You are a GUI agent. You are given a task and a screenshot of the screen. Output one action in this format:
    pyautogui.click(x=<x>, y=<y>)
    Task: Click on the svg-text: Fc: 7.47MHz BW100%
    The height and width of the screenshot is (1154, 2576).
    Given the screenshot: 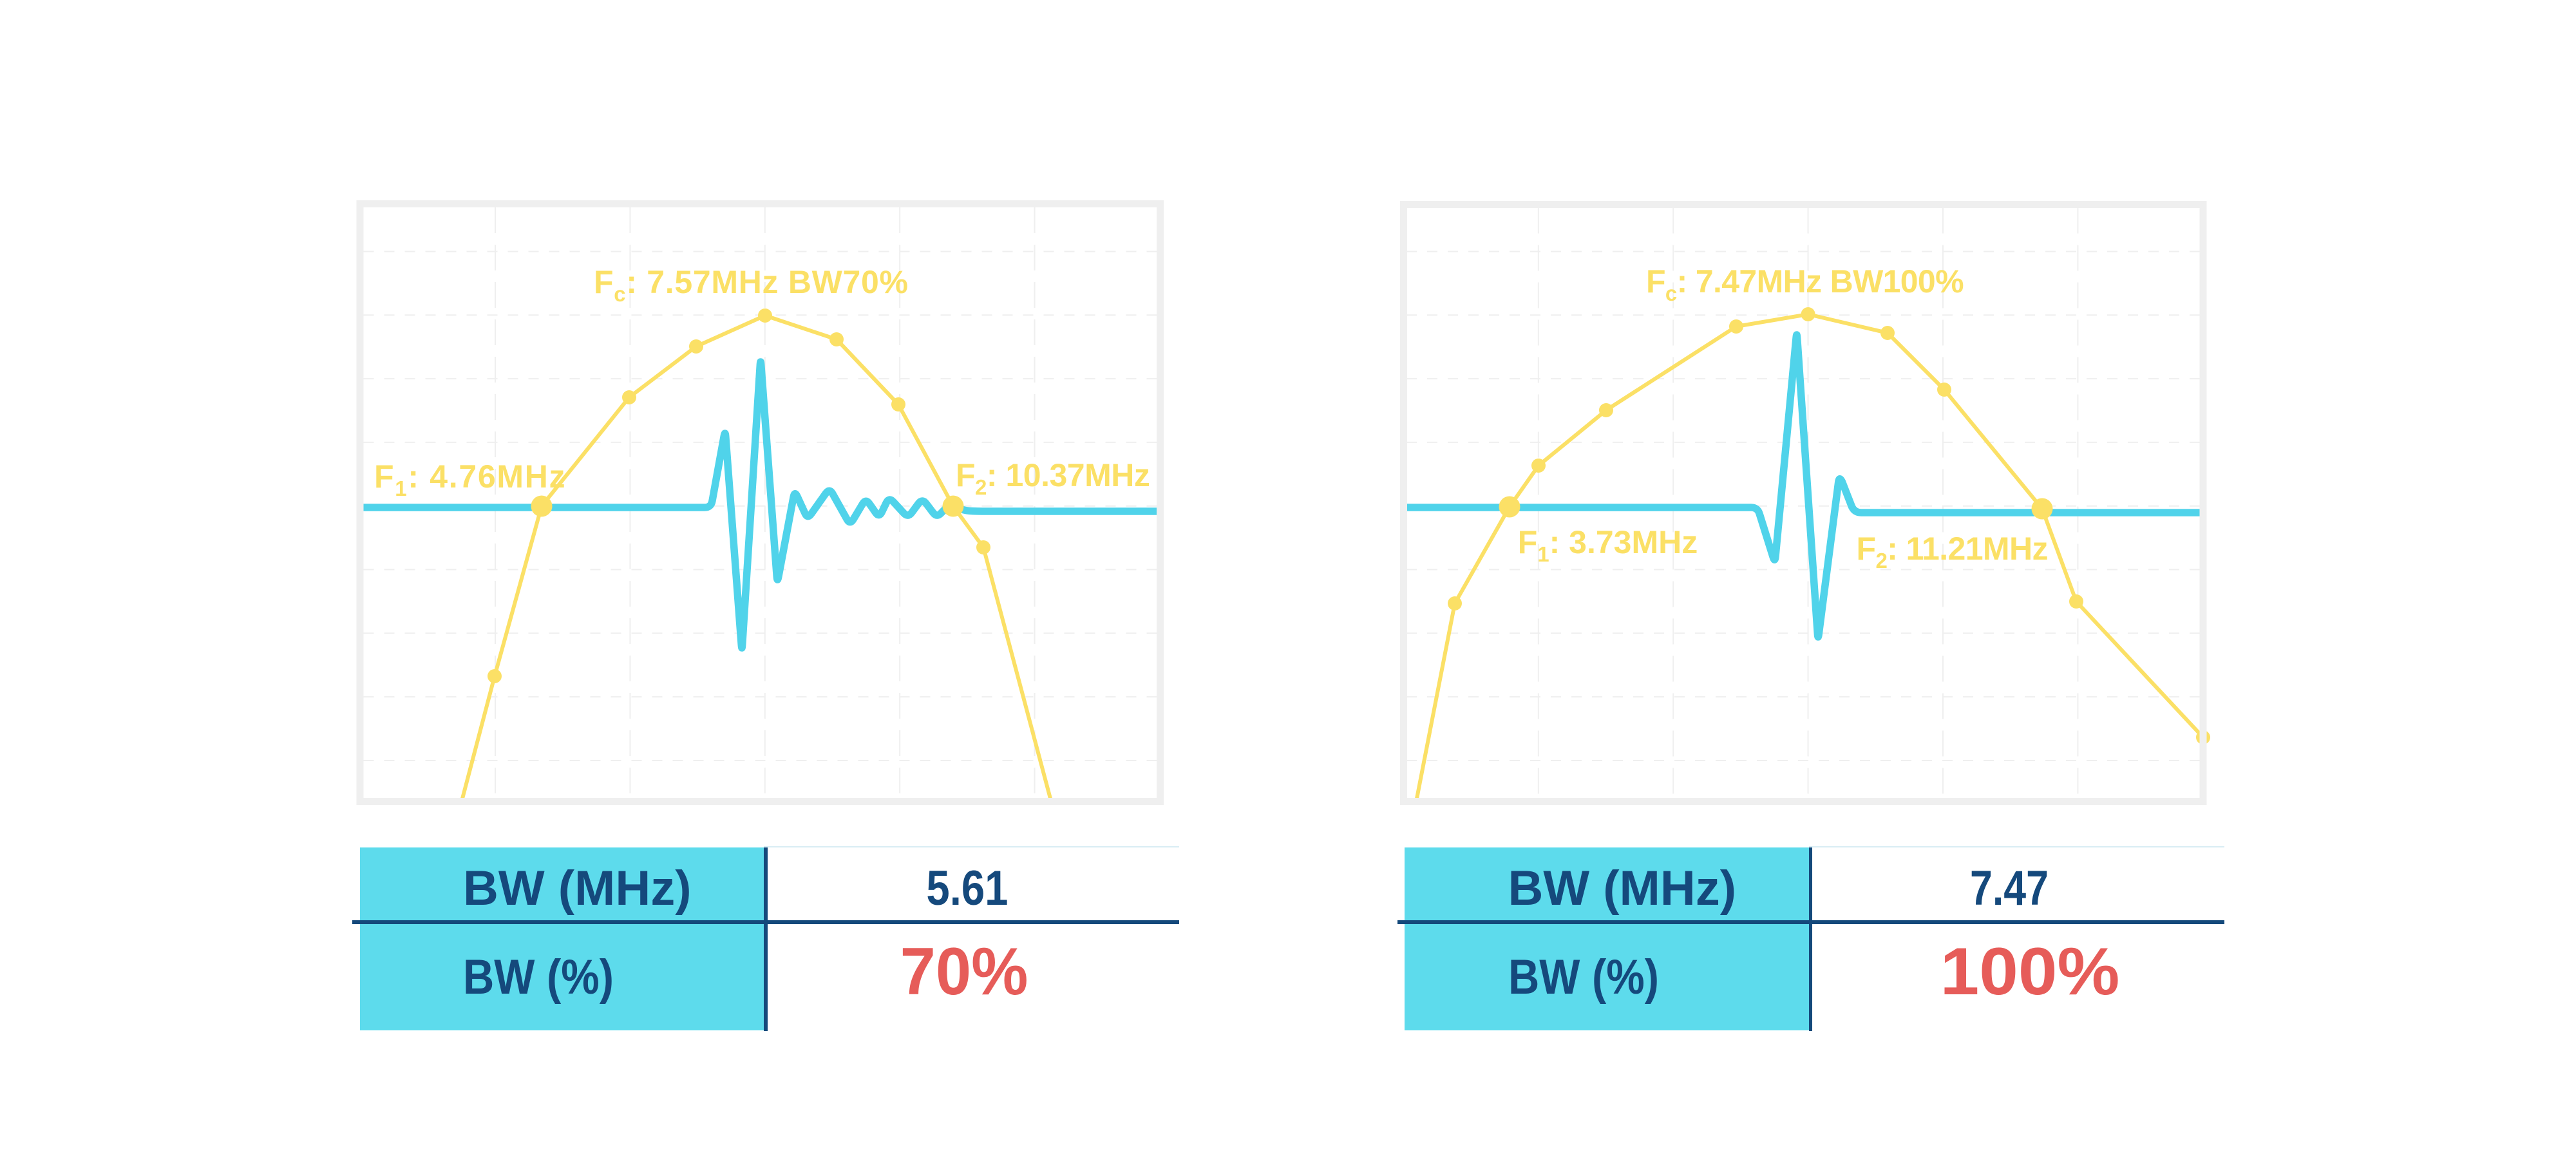 What is the action you would take?
    pyautogui.click(x=1805, y=284)
    